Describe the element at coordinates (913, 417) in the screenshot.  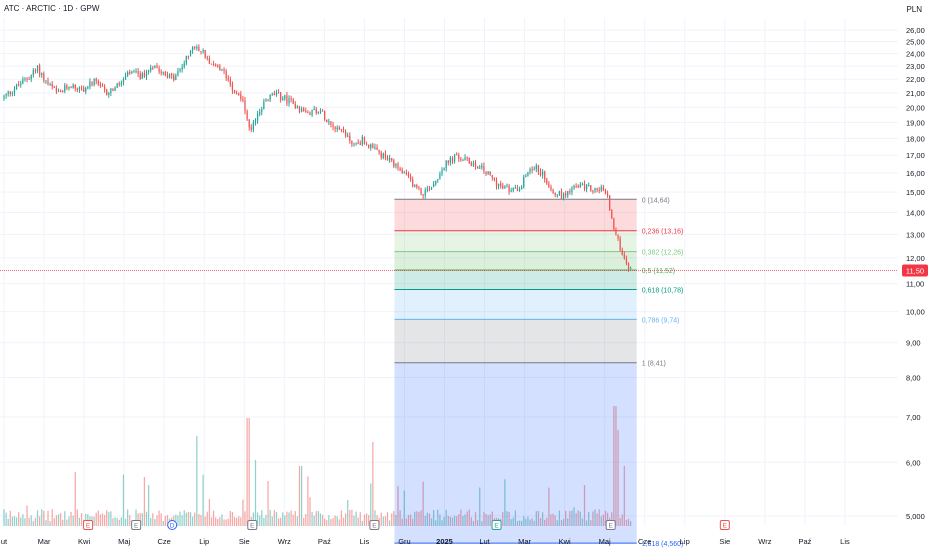
I see `price-tick-label: 7,00` at that location.